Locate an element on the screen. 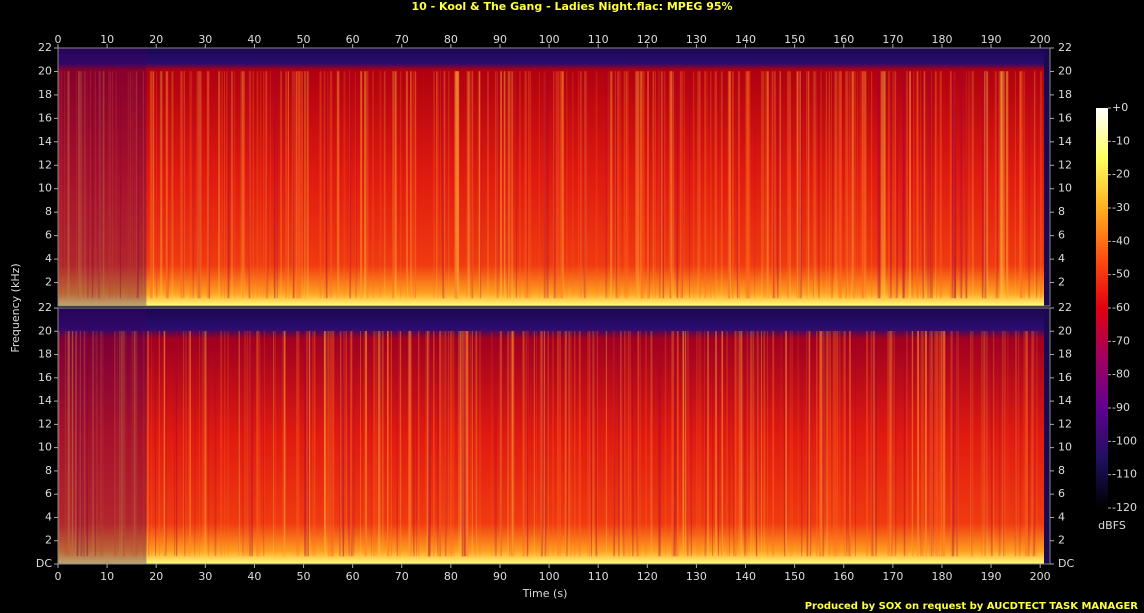 The width and height of the screenshot is (1144, 613). y-tick-label: 2 is located at coordinates (1061, 540).